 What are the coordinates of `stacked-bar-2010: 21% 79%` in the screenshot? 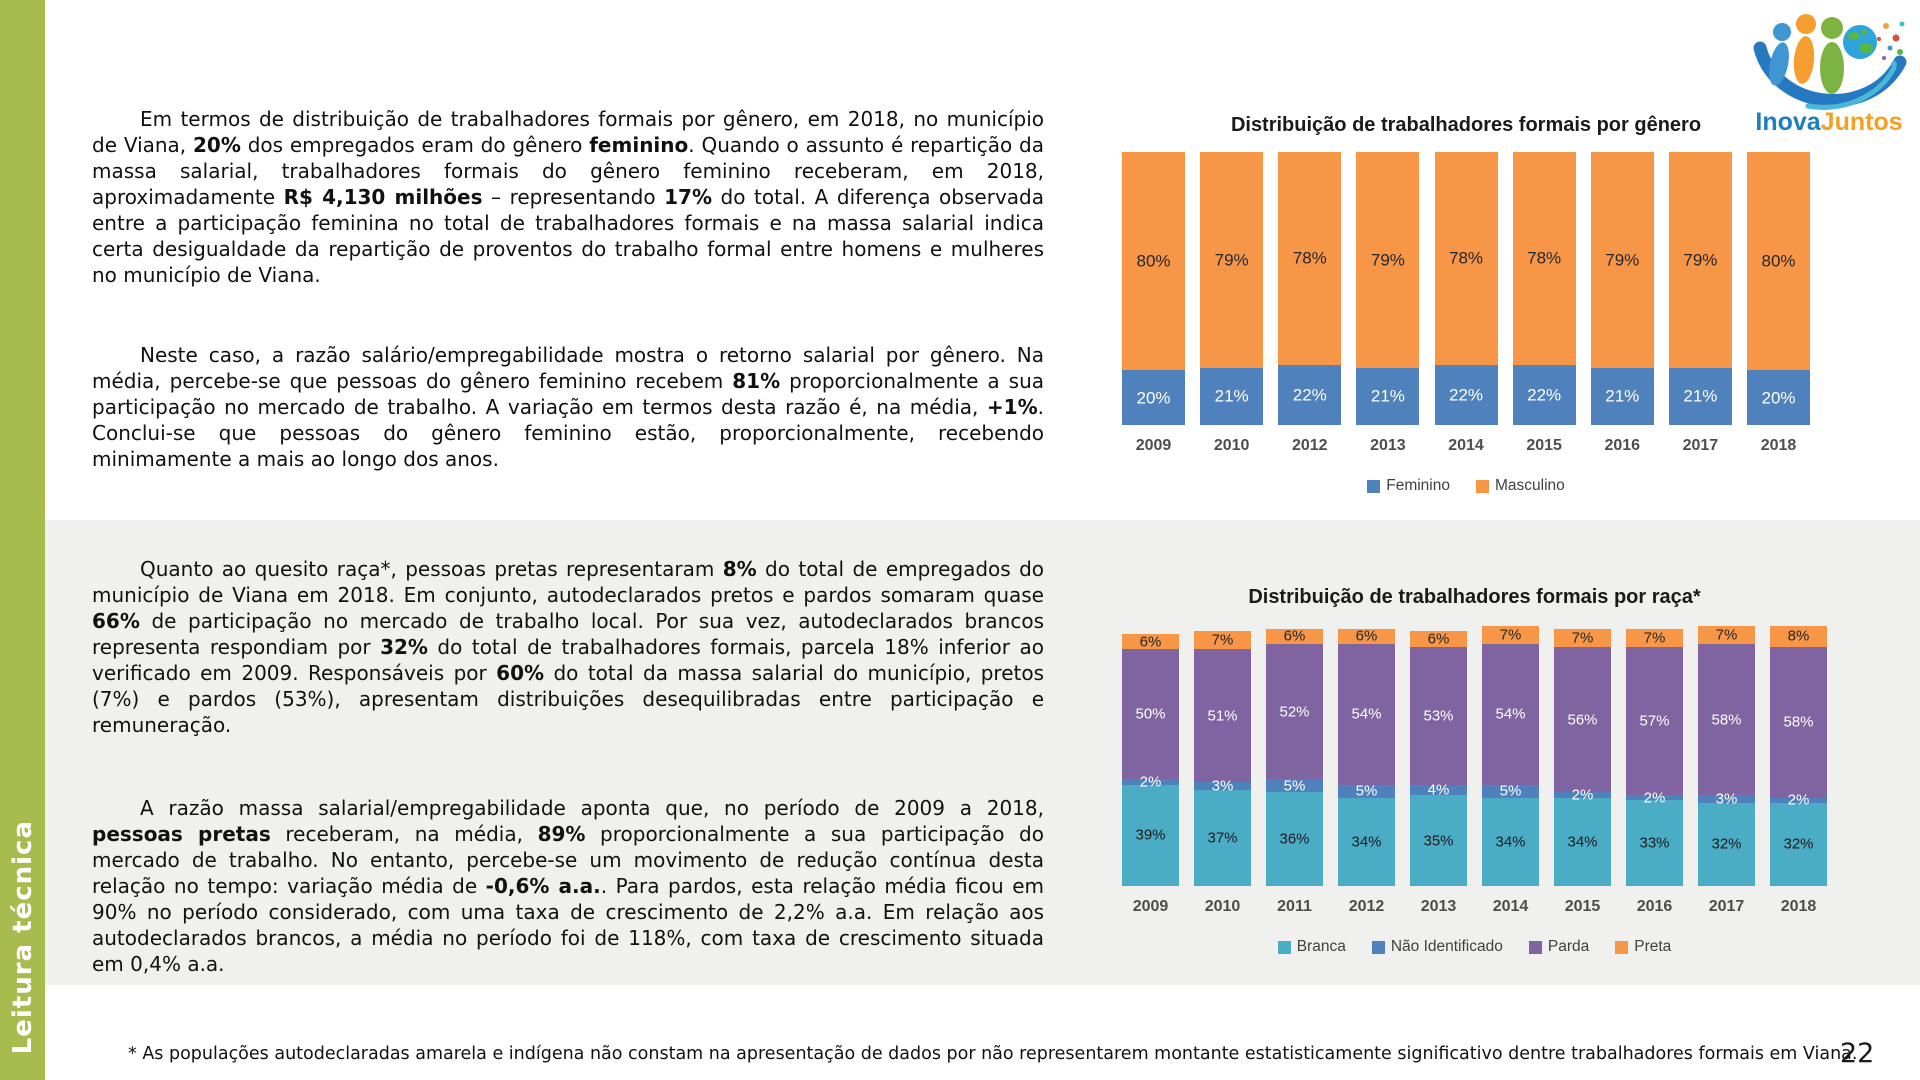 It's located at (1232, 288).